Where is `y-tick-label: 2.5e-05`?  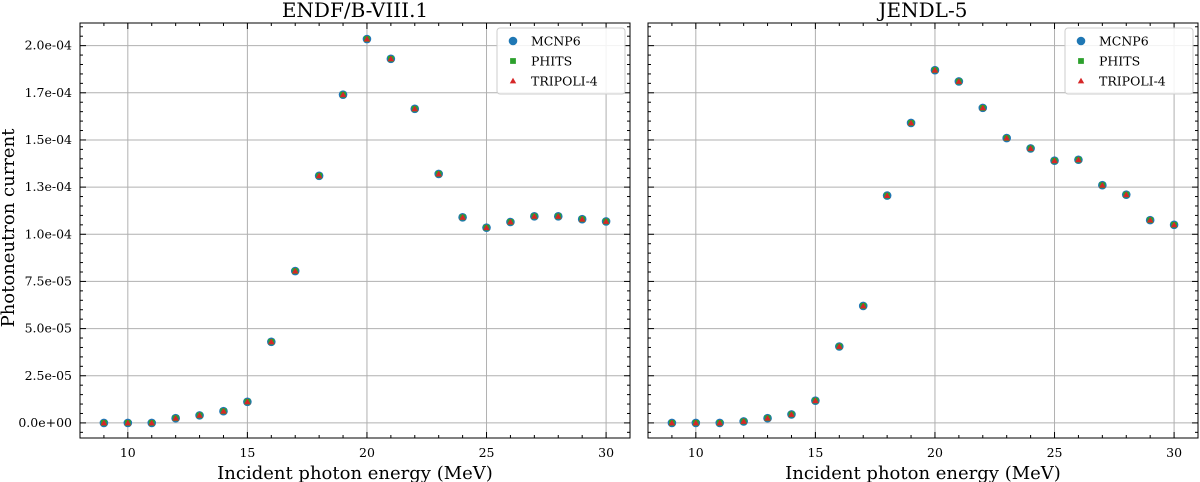
y-tick-label: 2.5e-05 is located at coordinates (48, 375).